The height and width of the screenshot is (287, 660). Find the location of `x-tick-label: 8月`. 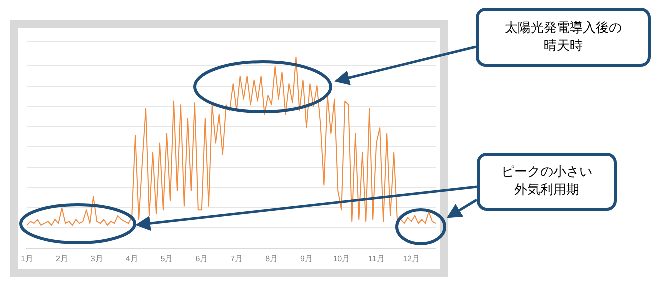

x-tick-label: 8月 is located at coordinates (272, 259).